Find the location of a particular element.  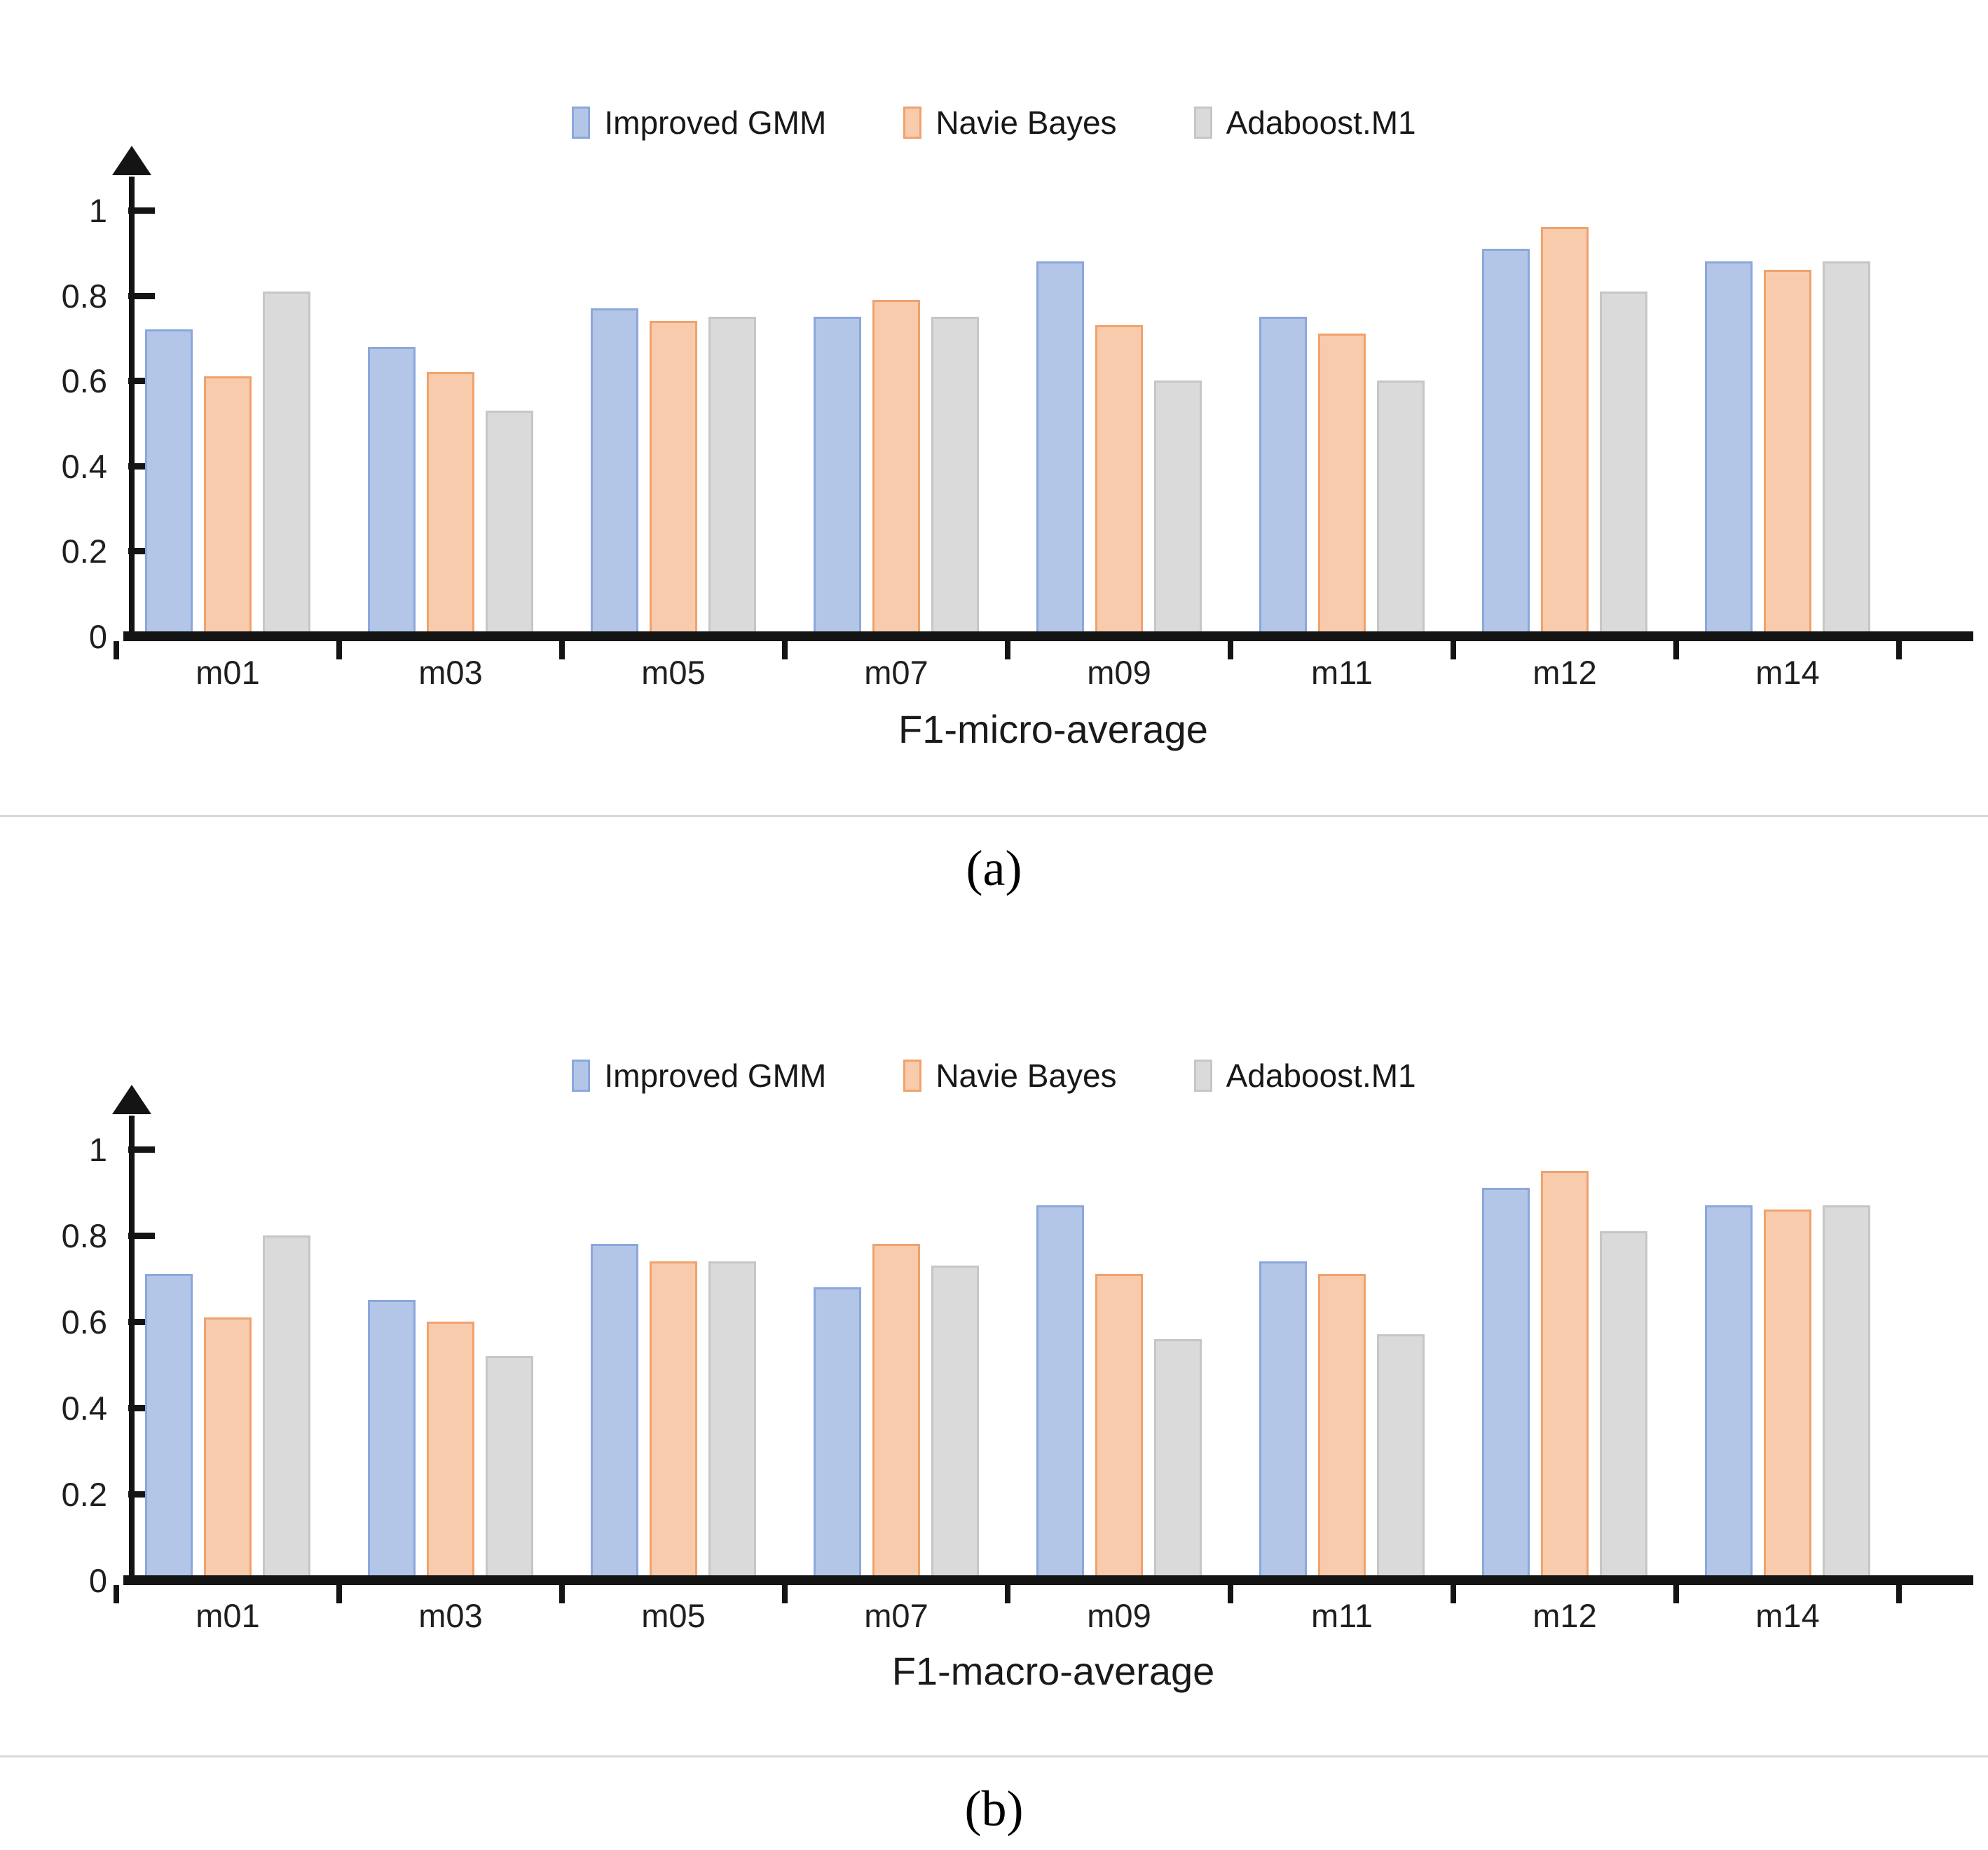

x-axis-tick-label-m11: m11 is located at coordinates (1342, 1616).